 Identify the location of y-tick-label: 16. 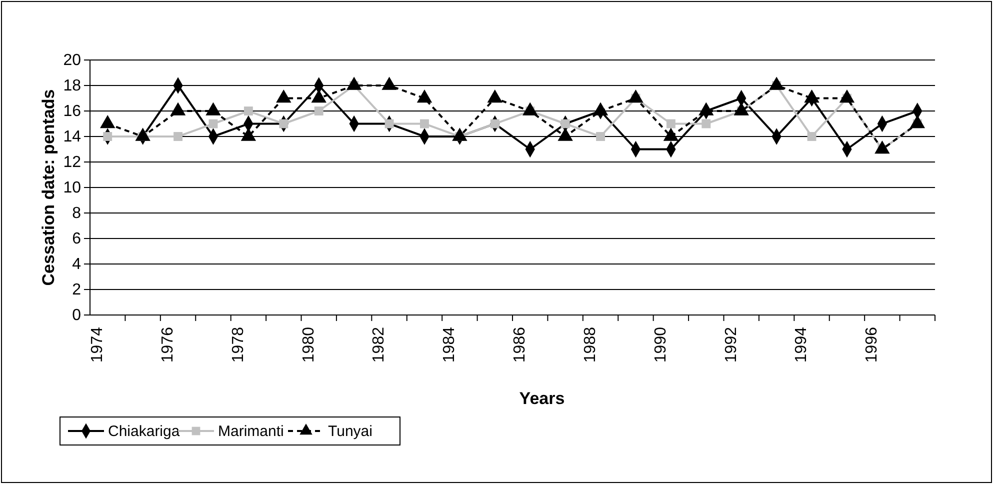
(72, 111).